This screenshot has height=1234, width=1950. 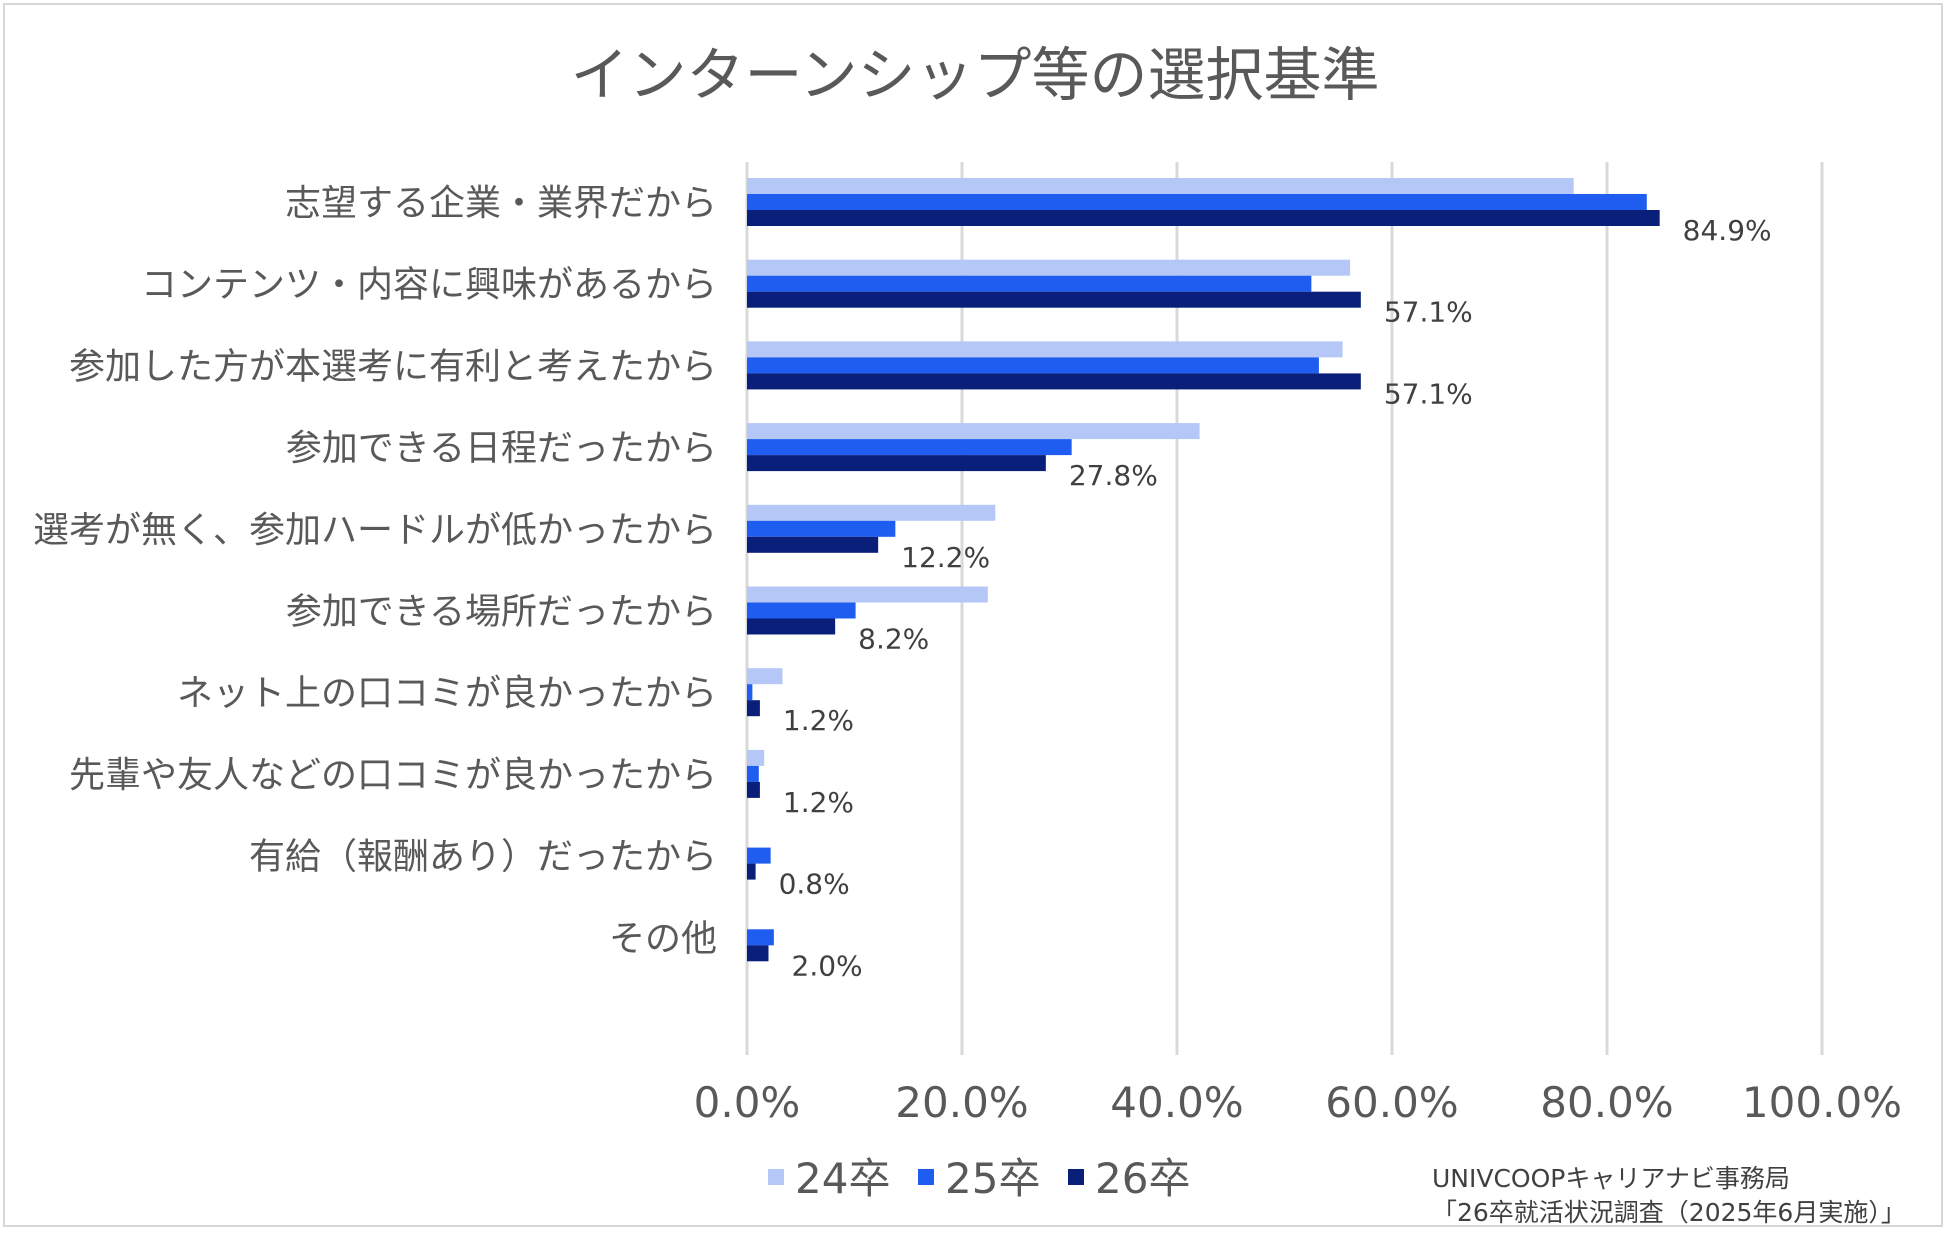 What do you see at coordinates (429, 285) in the screenshot?
I see `category-label: コンテンツ・内容に興味があるから` at bounding box center [429, 285].